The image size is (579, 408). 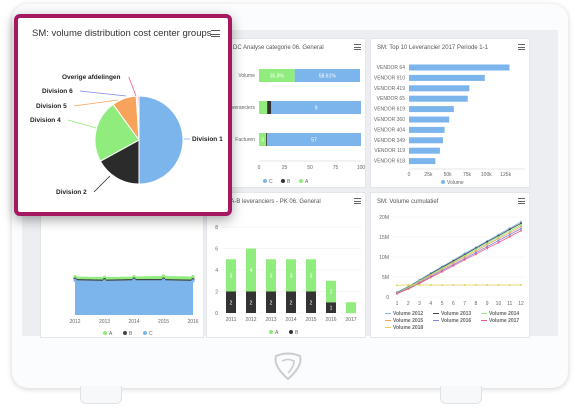 What do you see at coordinates (245, 140) in the screenshot?
I see `category-label: Facturen` at bounding box center [245, 140].